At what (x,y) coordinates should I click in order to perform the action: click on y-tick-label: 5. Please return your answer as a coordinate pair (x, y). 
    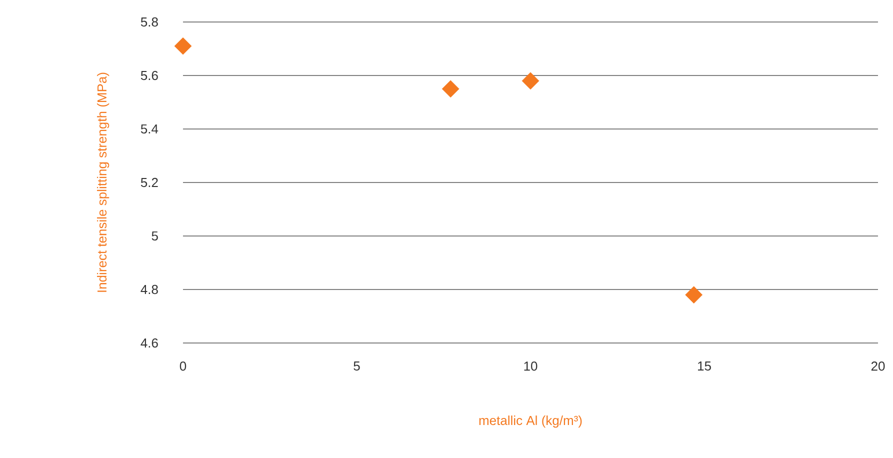
    Looking at the image, I should click on (155, 236).